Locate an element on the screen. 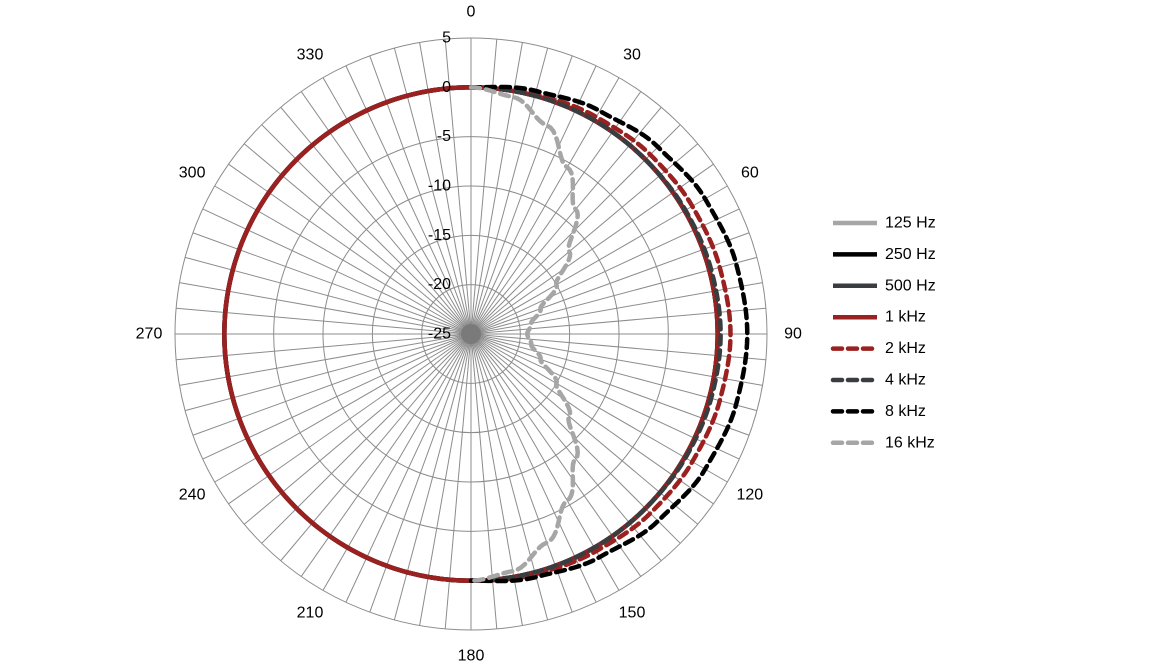 The image size is (1174, 667). legend-label: 16 kHz is located at coordinates (910, 442).